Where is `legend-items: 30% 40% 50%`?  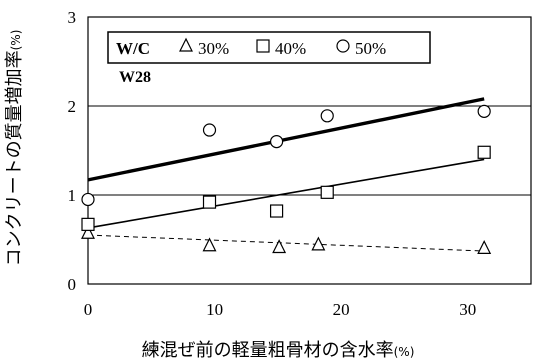
legend-items: 30% 40% 50% is located at coordinates (282, 47).